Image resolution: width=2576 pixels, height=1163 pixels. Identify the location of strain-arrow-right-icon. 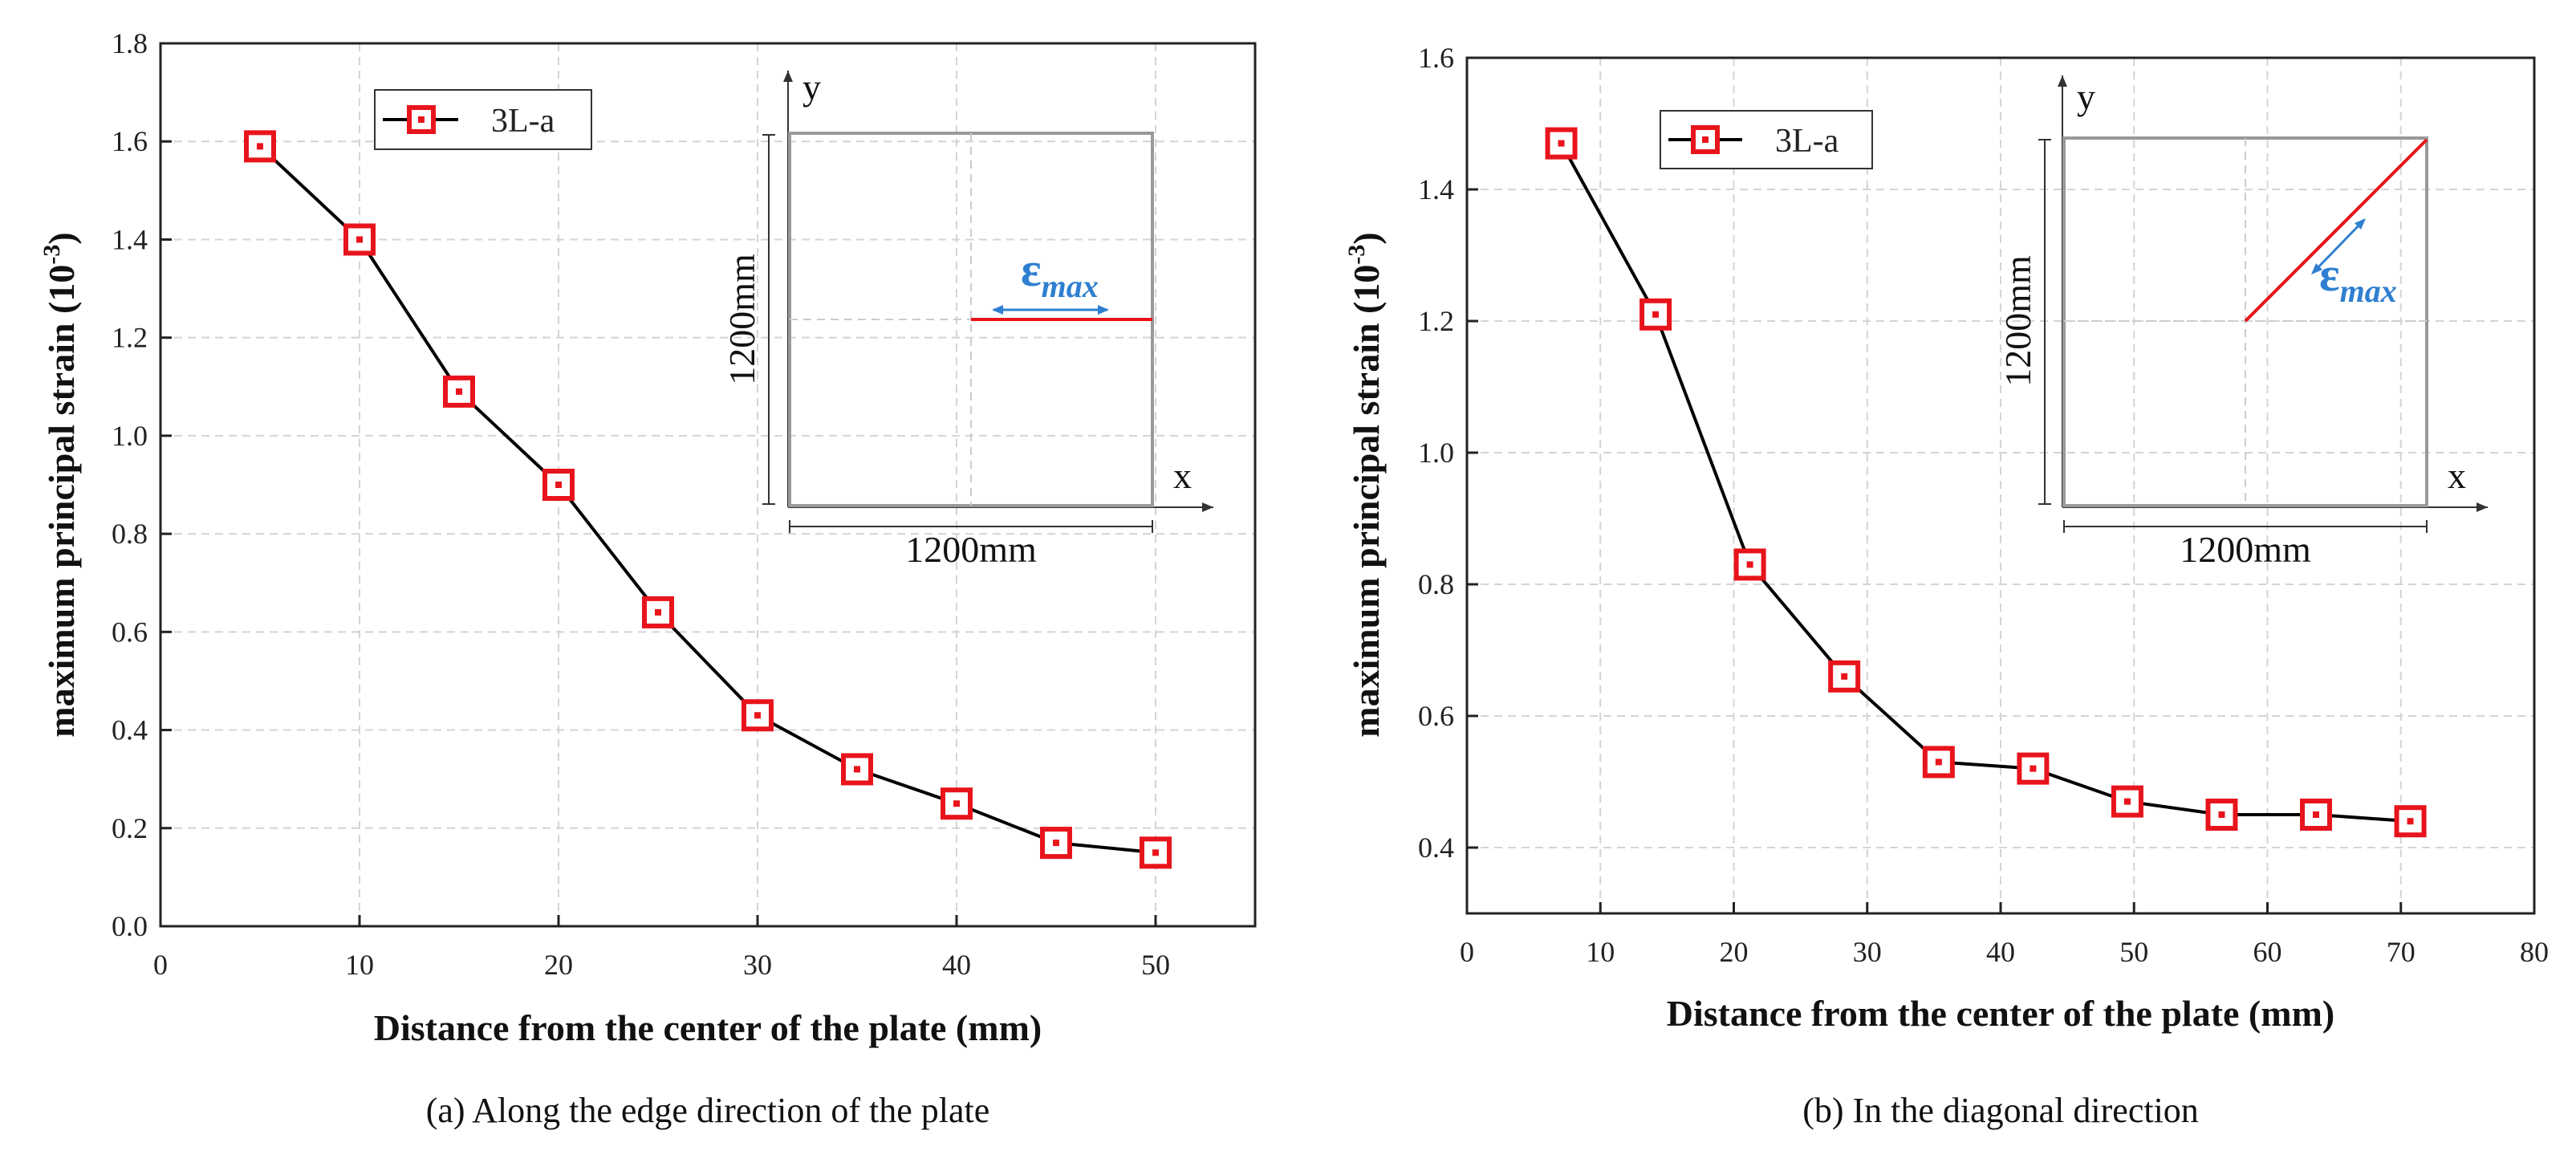
(1103, 310).